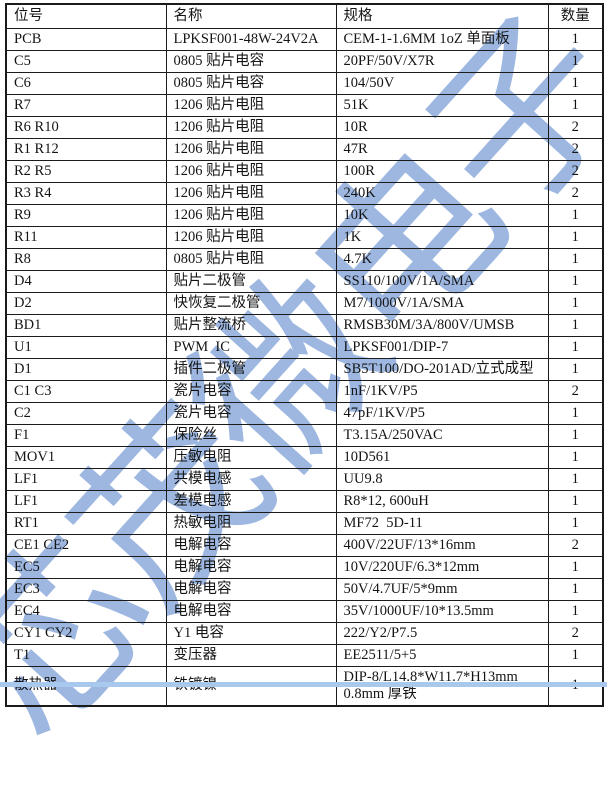 The width and height of the screenshot is (607, 804). What do you see at coordinates (251, 325) in the screenshot?
I see `cell-part-name: 贴片整流桥` at bounding box center [251, 325].